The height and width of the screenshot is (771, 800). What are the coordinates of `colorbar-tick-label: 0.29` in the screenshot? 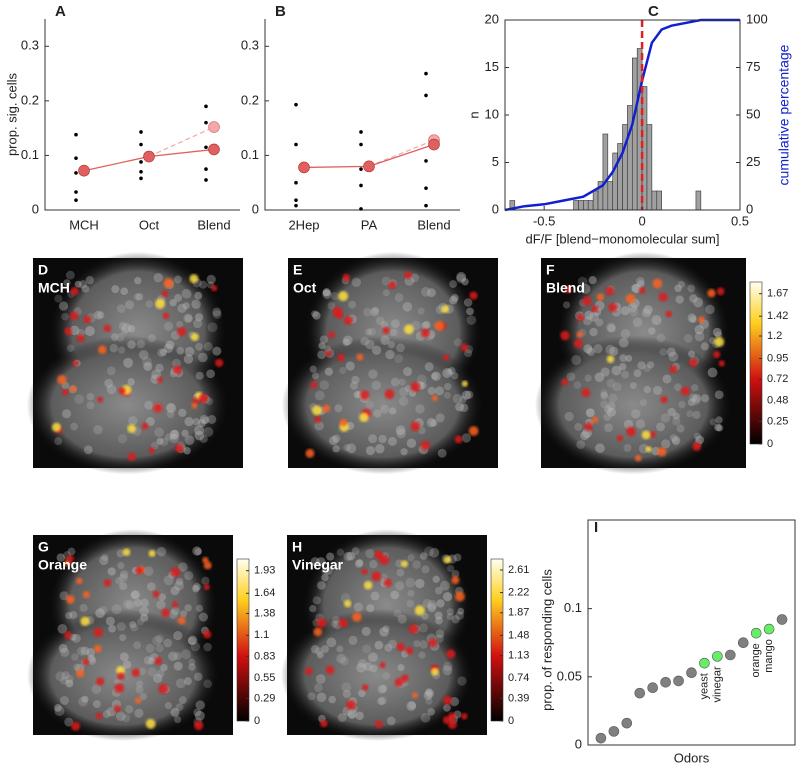 It's located at (264, 698).